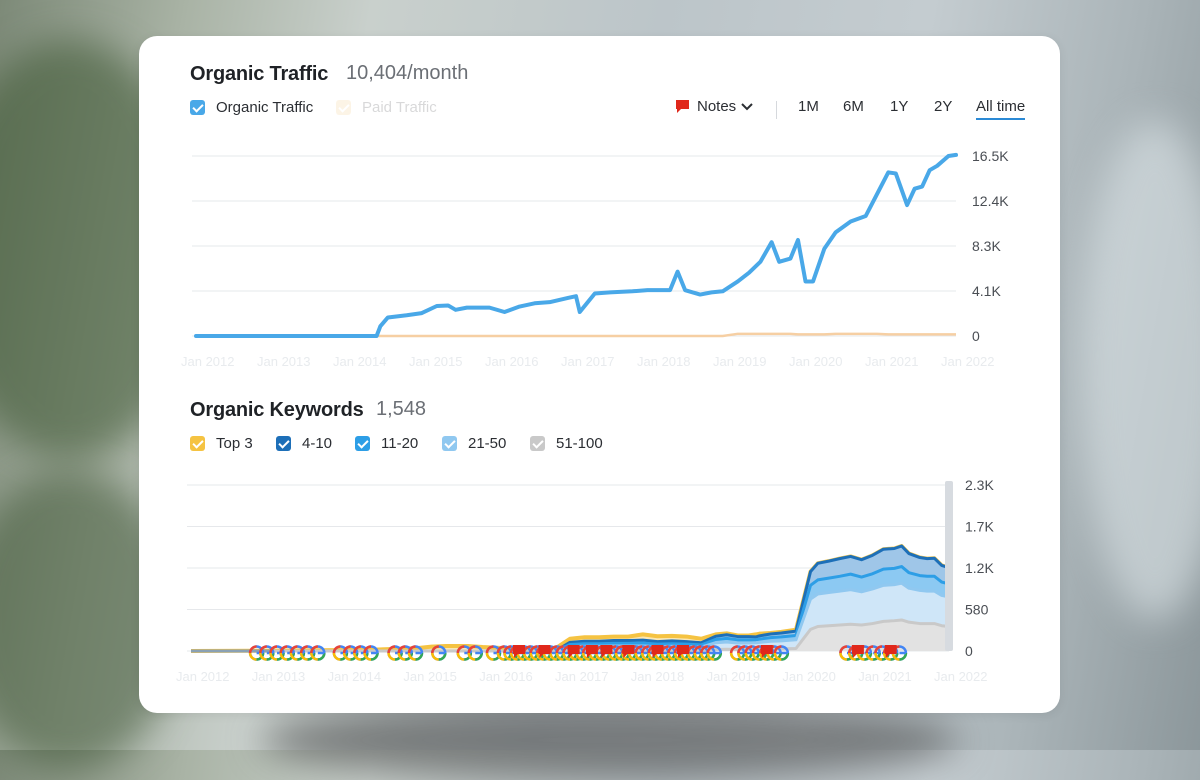 The width and height of the screenshot is (1200, 780). I want to click on legend-label: 51-100, so click(579, 443).